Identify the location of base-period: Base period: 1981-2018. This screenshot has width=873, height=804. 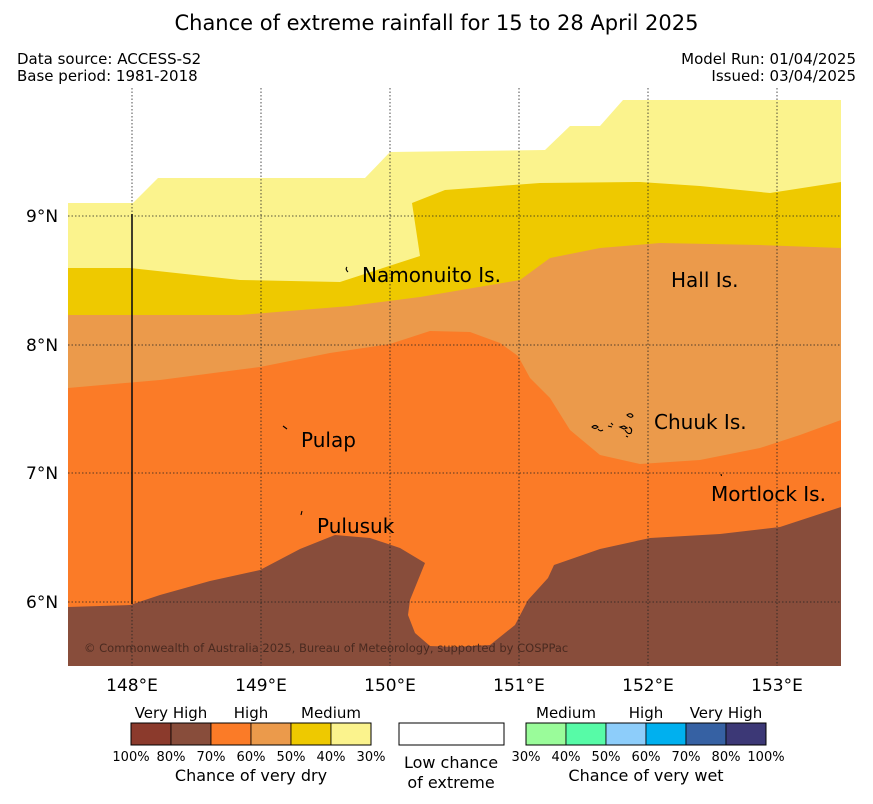
(107, 76).